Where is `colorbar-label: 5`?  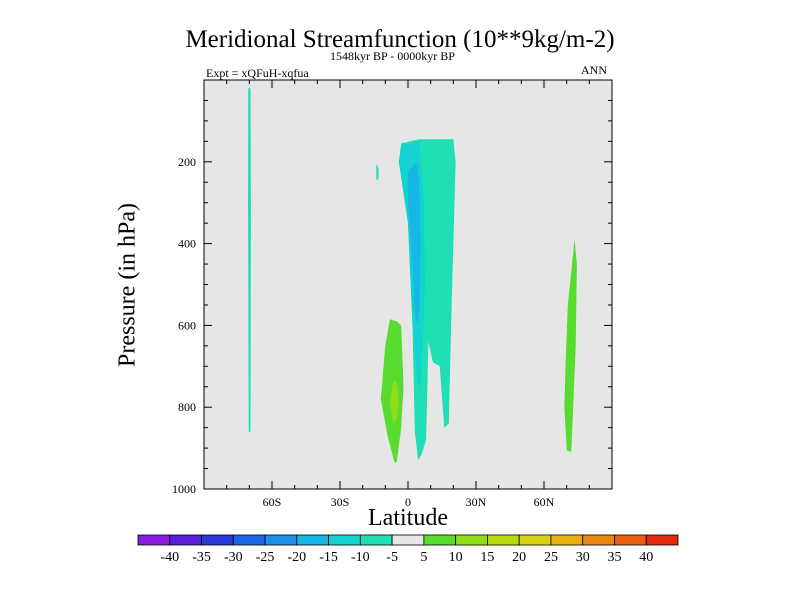 colorbar-label: 5 is located at coordinates (423, 557).